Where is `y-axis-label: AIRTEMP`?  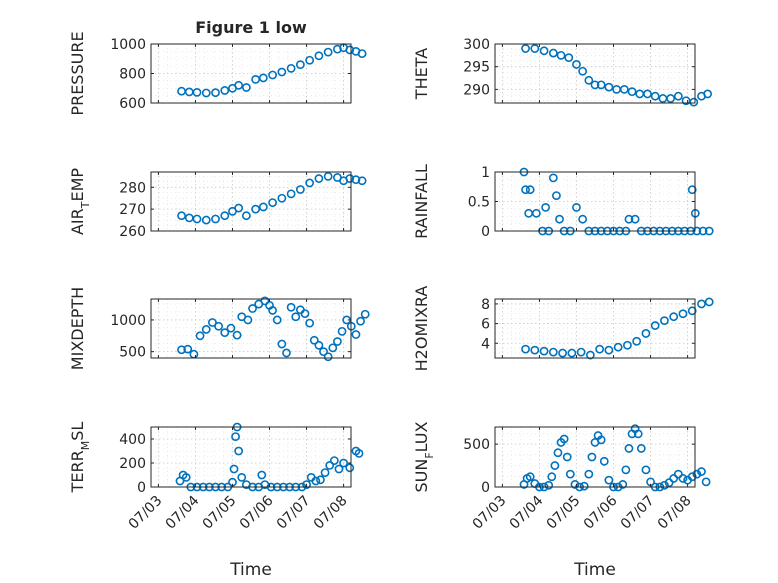 y-axis-label: AIRTEMP is located at coordinates (80, 201).